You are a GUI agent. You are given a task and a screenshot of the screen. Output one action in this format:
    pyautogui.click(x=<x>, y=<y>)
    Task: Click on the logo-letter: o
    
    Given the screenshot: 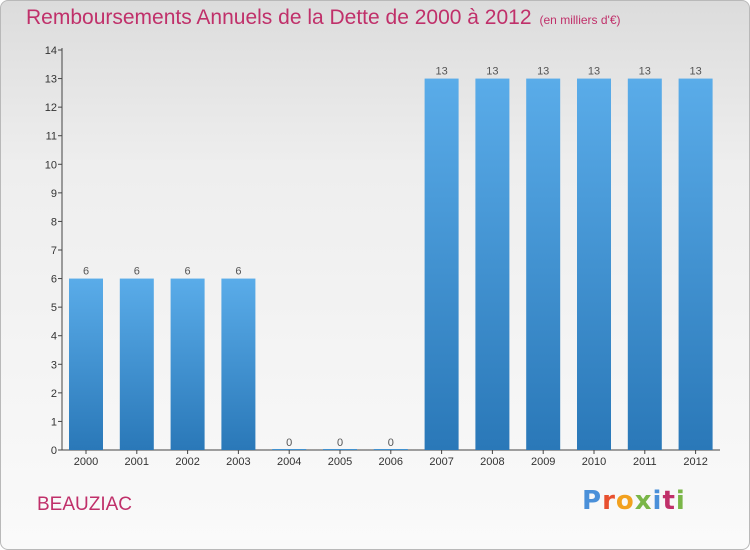 What is the action you would take?
    pyautogui.click(x=625, y=501)
    